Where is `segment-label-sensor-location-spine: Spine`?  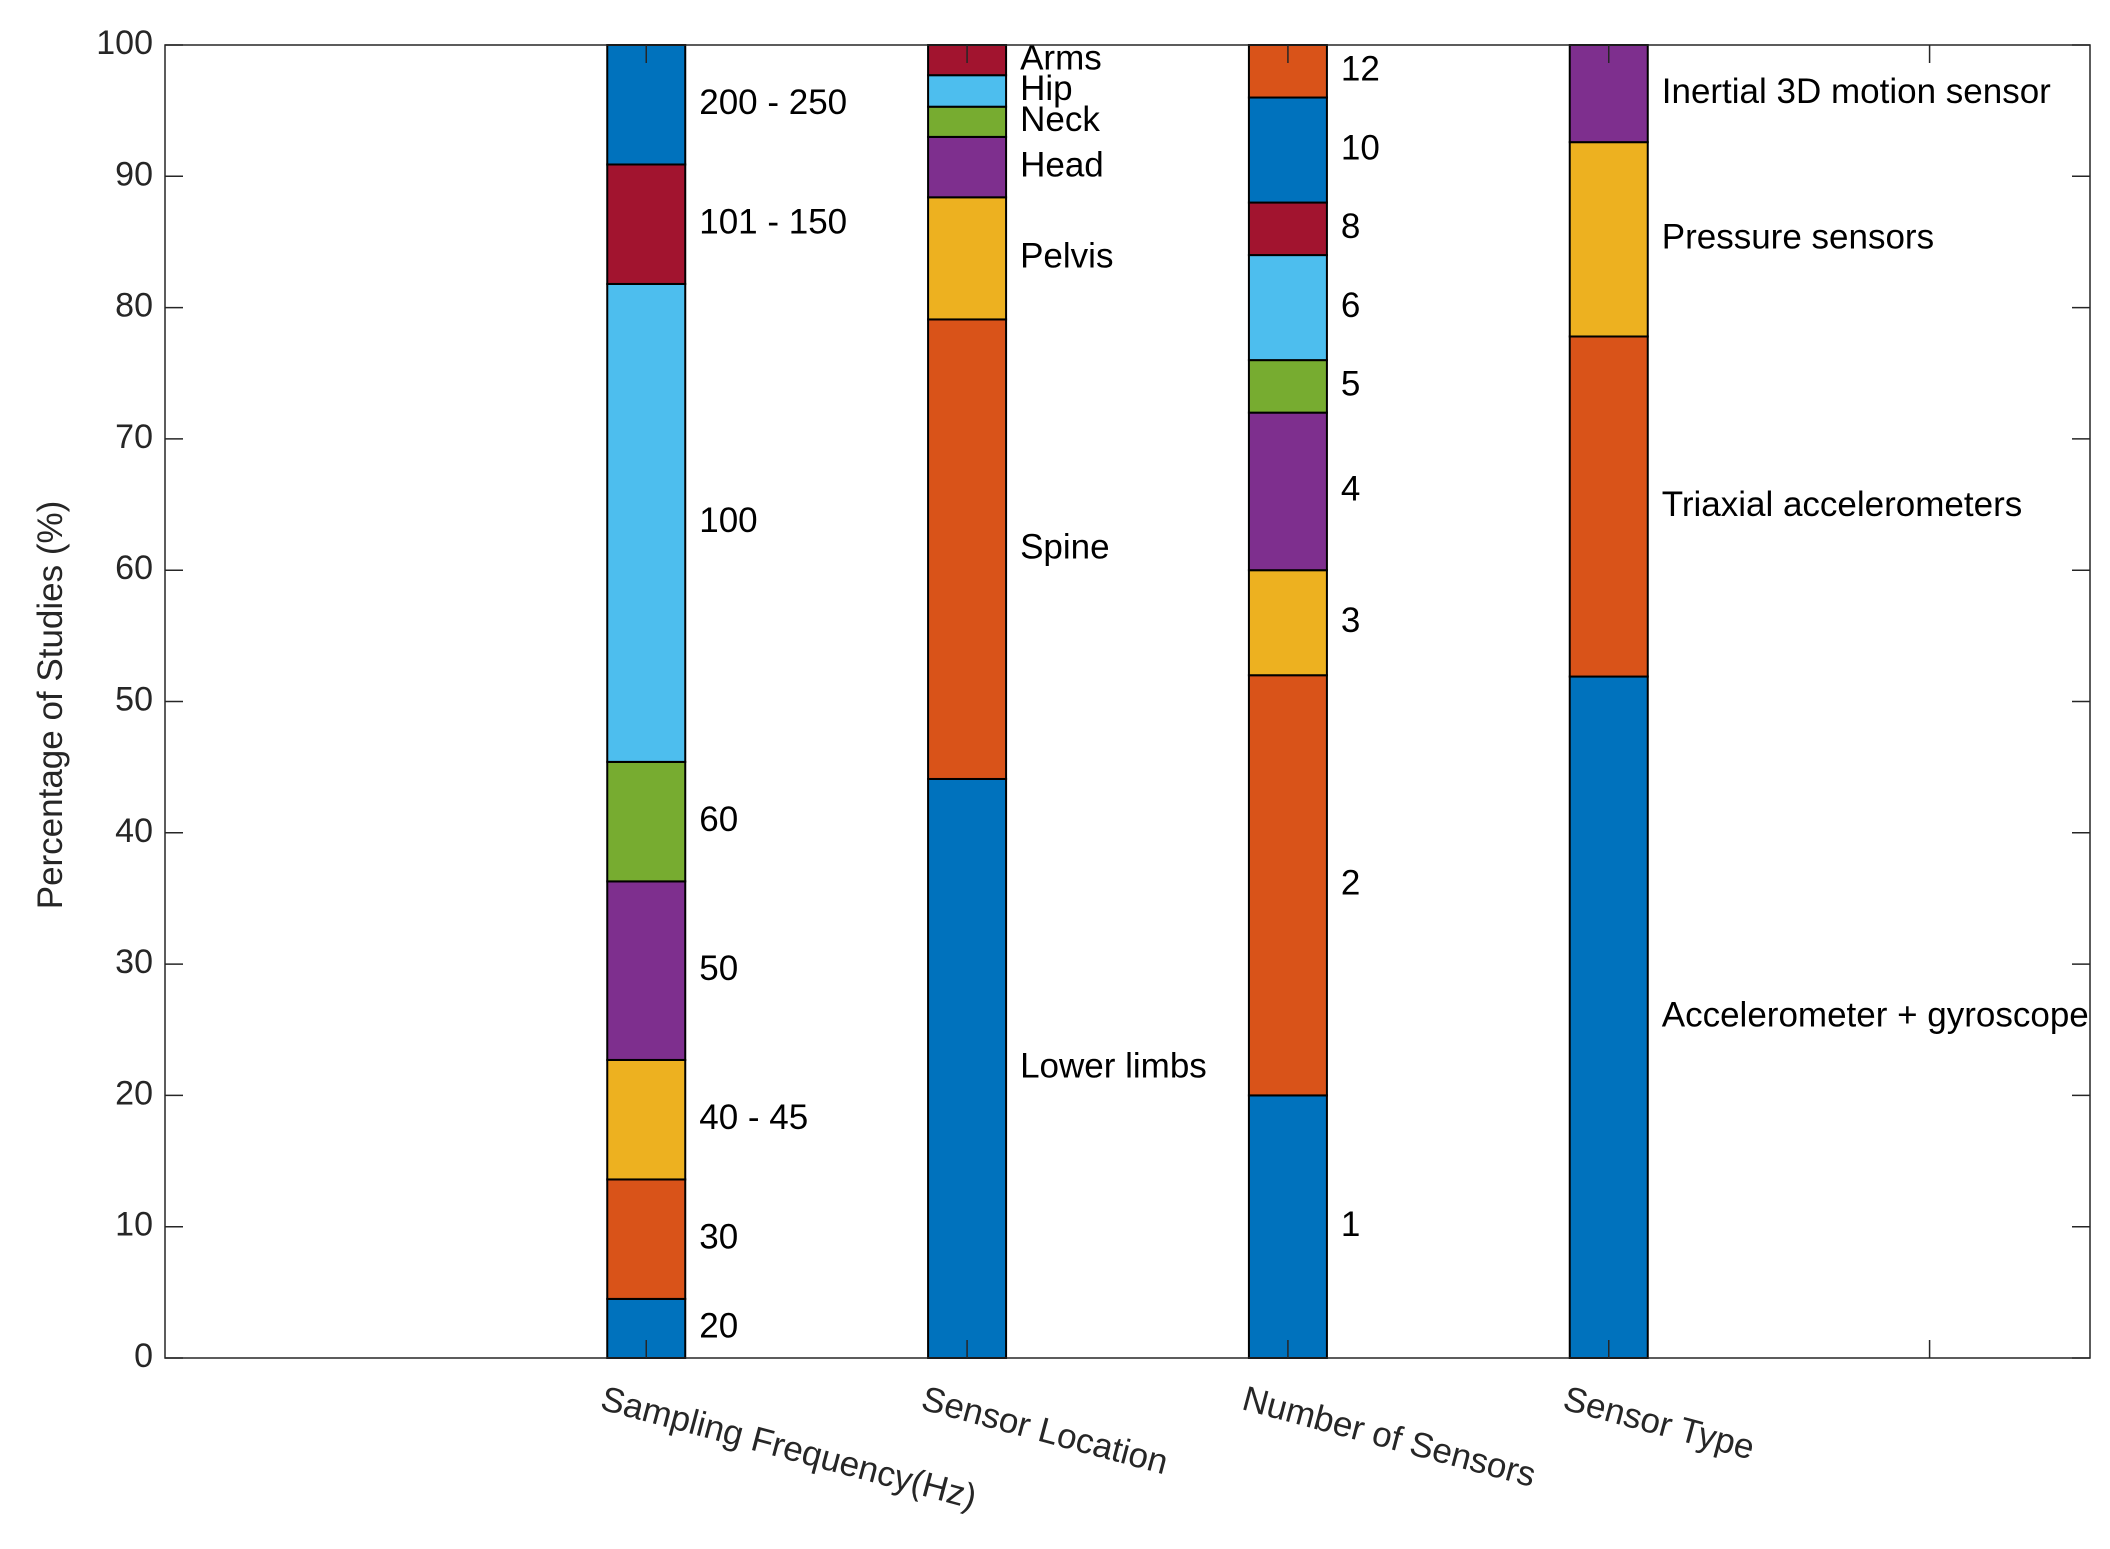 segment-label-sensor-location-spine: Spine is located at coordinates (1065, 546).